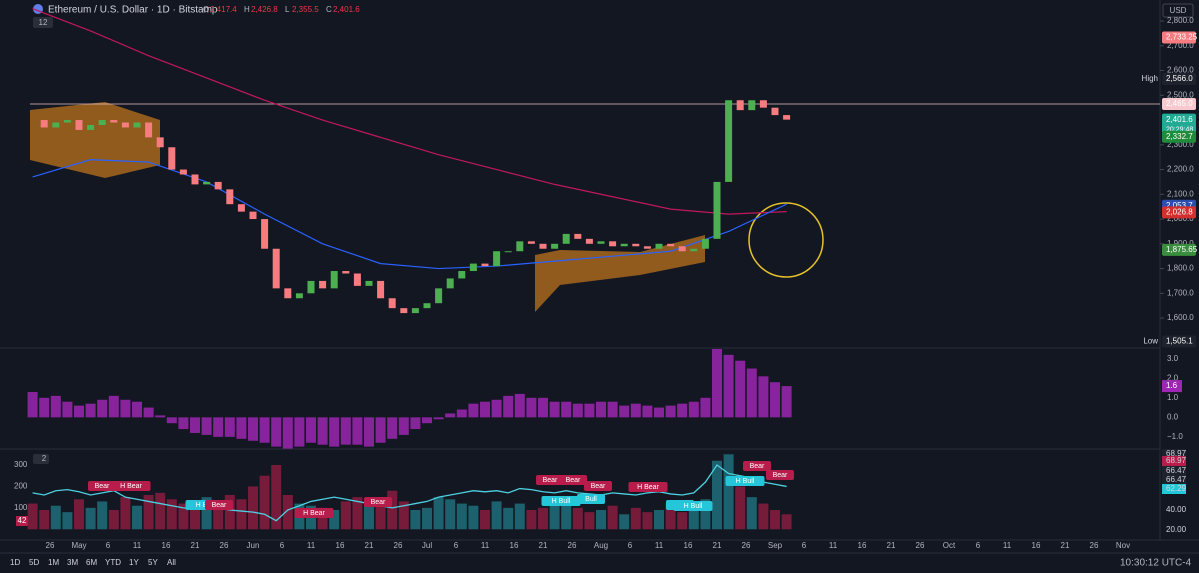  I want to click on ohlc-item: L, so click(287, 9).